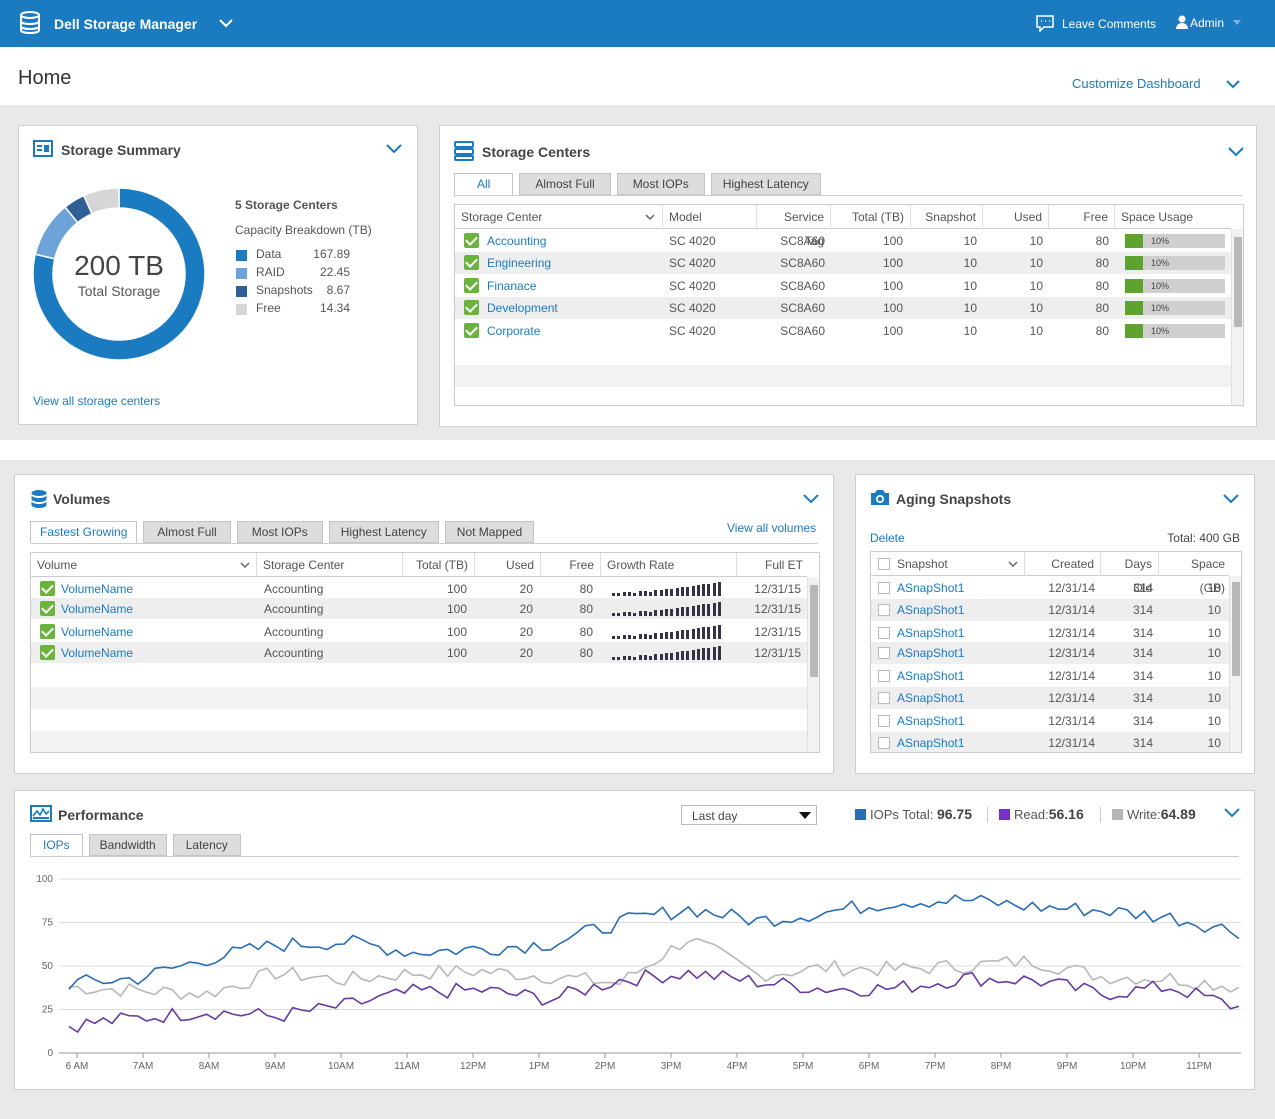  What do you see at coordinates (887, 538) in the screenshot?
I see `delete-button: Delete` at bounding box center [887, 538].